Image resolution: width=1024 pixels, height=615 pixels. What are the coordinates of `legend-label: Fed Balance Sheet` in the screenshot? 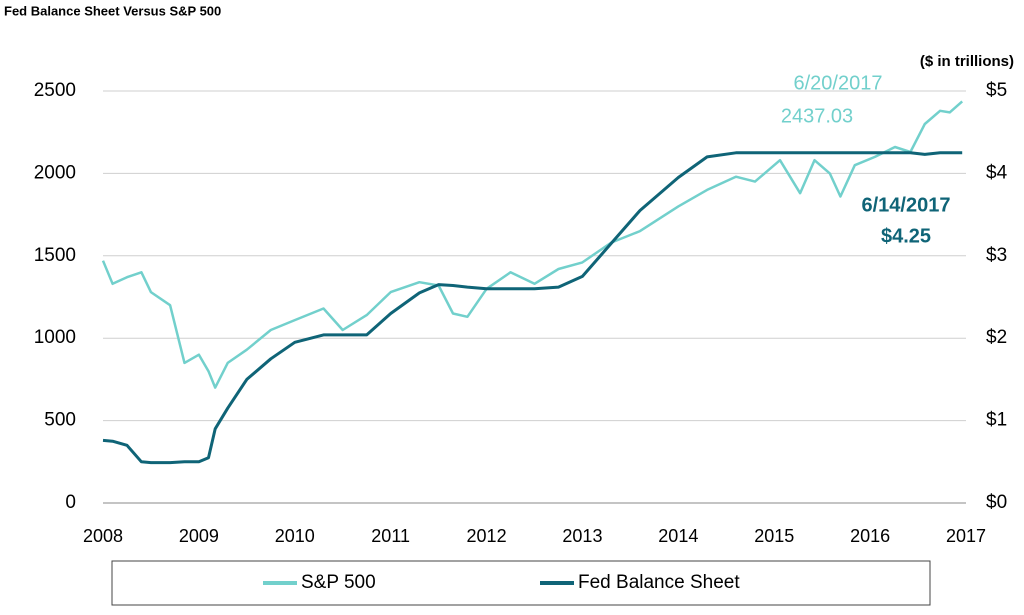 It's located at (659, 582).